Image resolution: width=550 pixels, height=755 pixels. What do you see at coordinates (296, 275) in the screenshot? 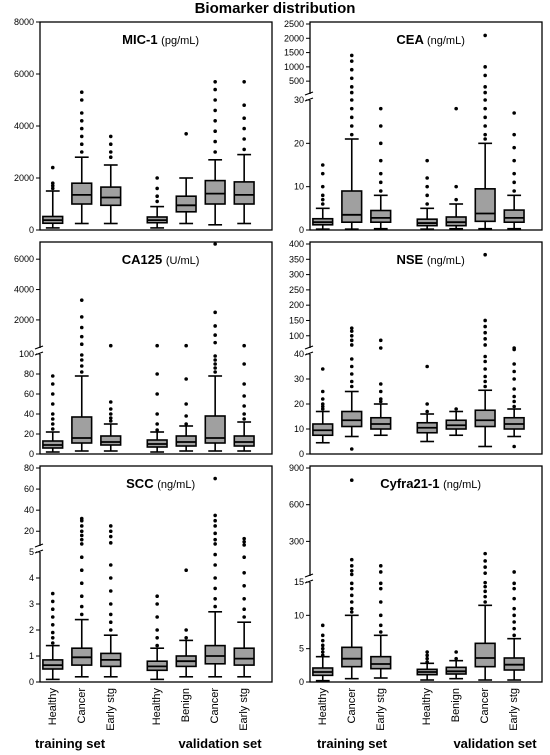
I see `y-tick-label: 300` at bounding box center [296, 275].